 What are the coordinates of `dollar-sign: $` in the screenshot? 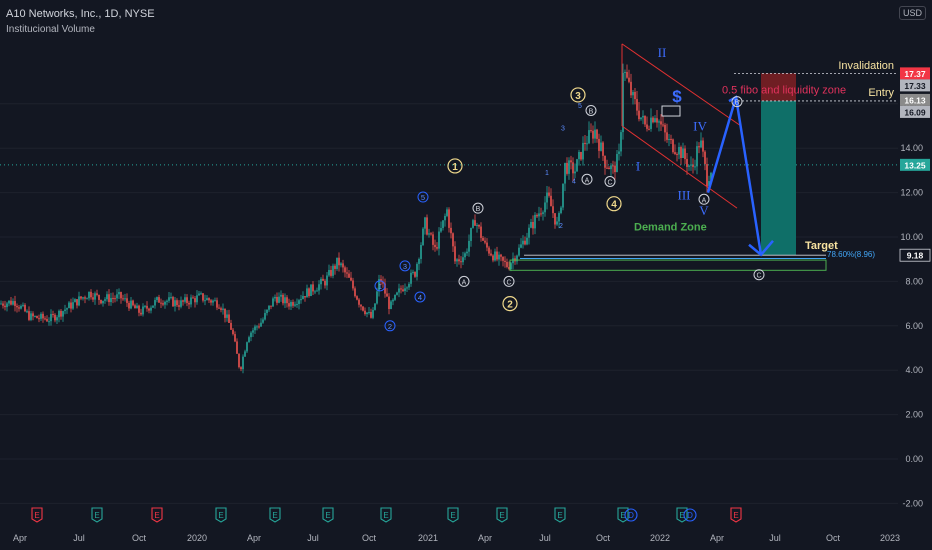 It's located at (677, 96).